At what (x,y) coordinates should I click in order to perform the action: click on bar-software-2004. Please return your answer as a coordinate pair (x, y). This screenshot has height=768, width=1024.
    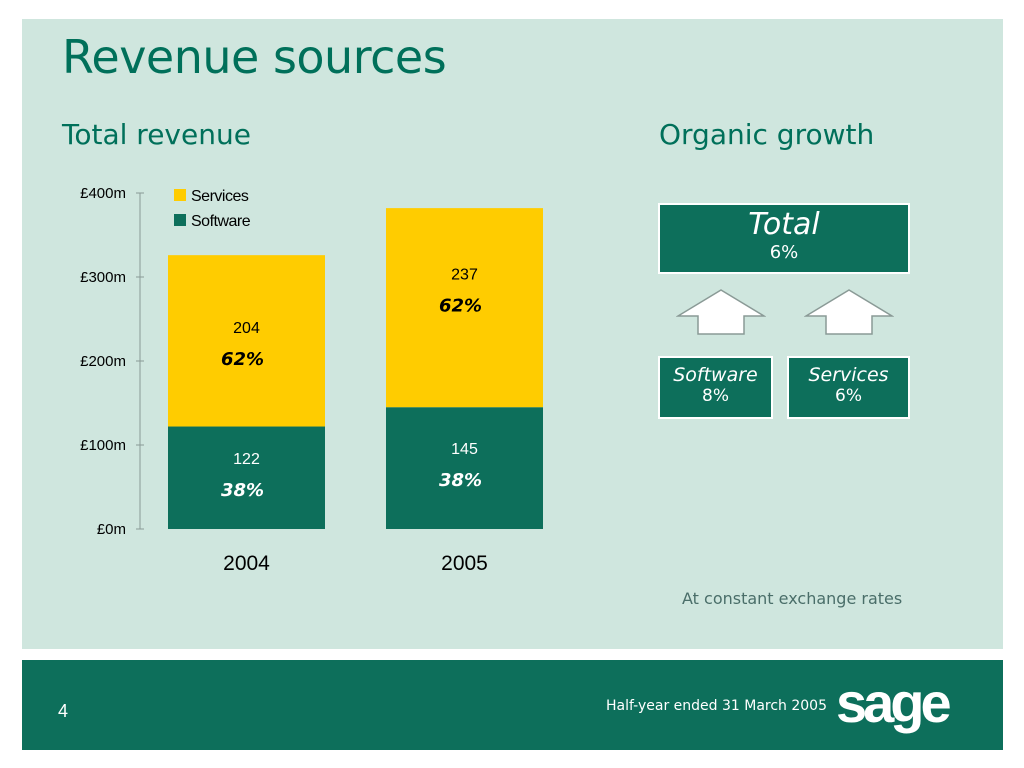
    Looking at the image, I should click on (246, 477).